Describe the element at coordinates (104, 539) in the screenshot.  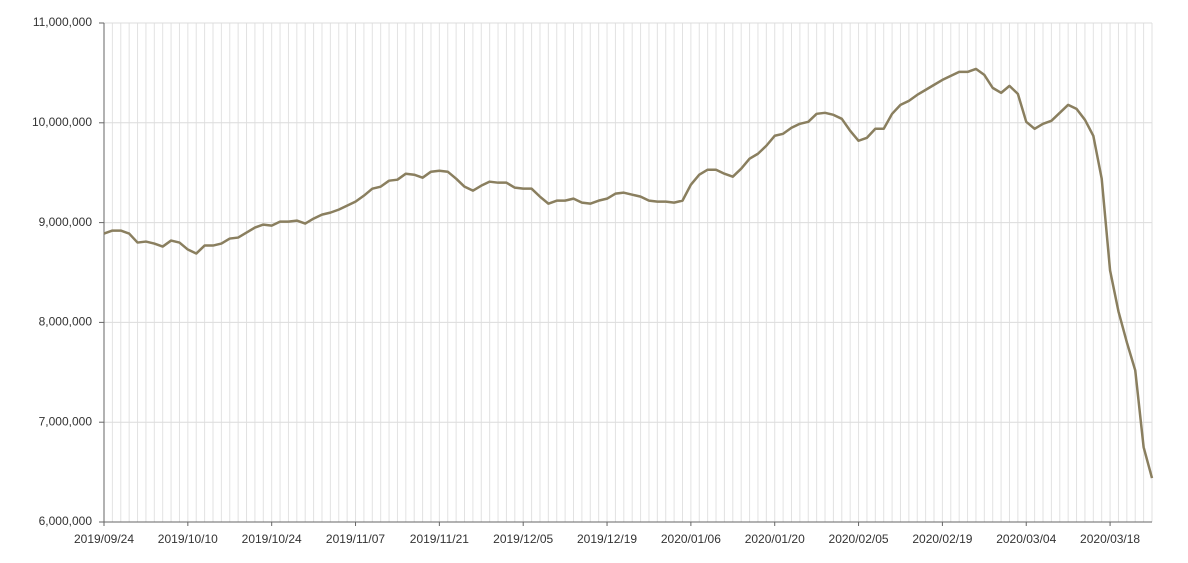
I see `x-tick-label: 2019/09/24` at that location.